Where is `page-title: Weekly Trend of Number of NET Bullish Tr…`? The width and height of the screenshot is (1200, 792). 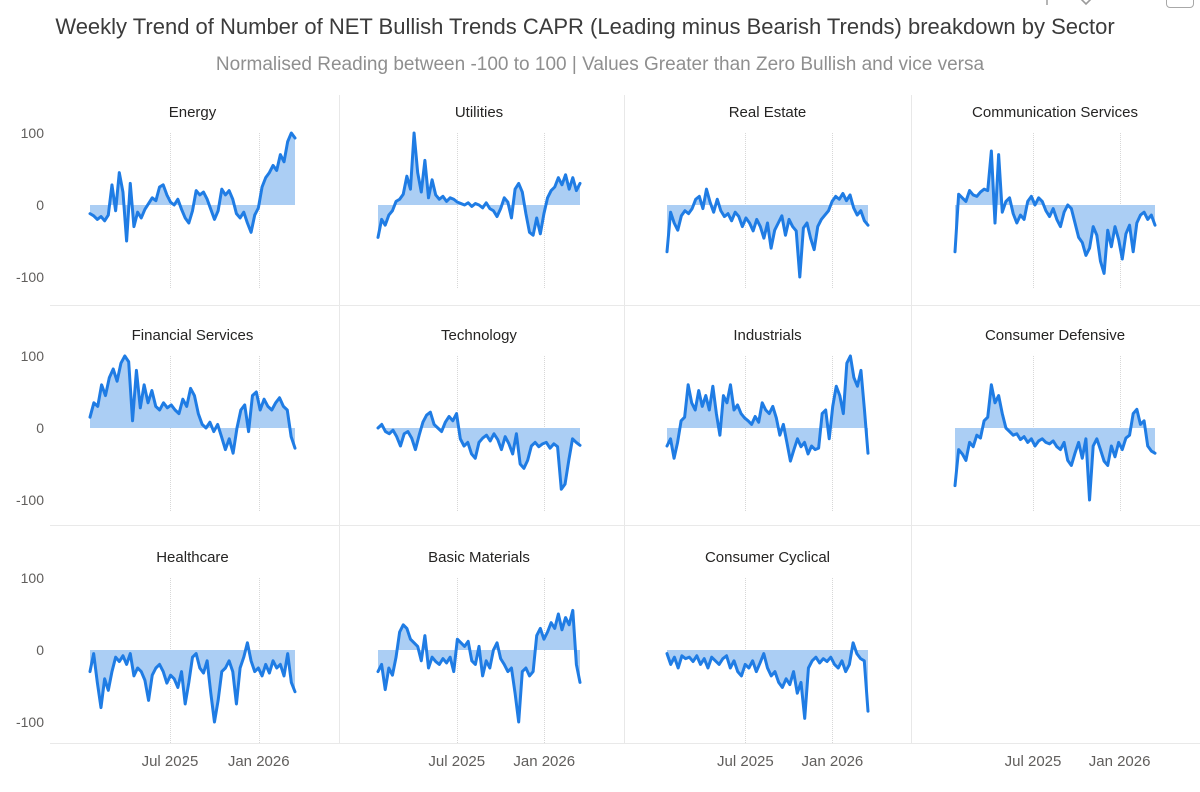
page-title: Weekly Trend of Number of NET Bullish Tr… is located at coordinates (585, 26).